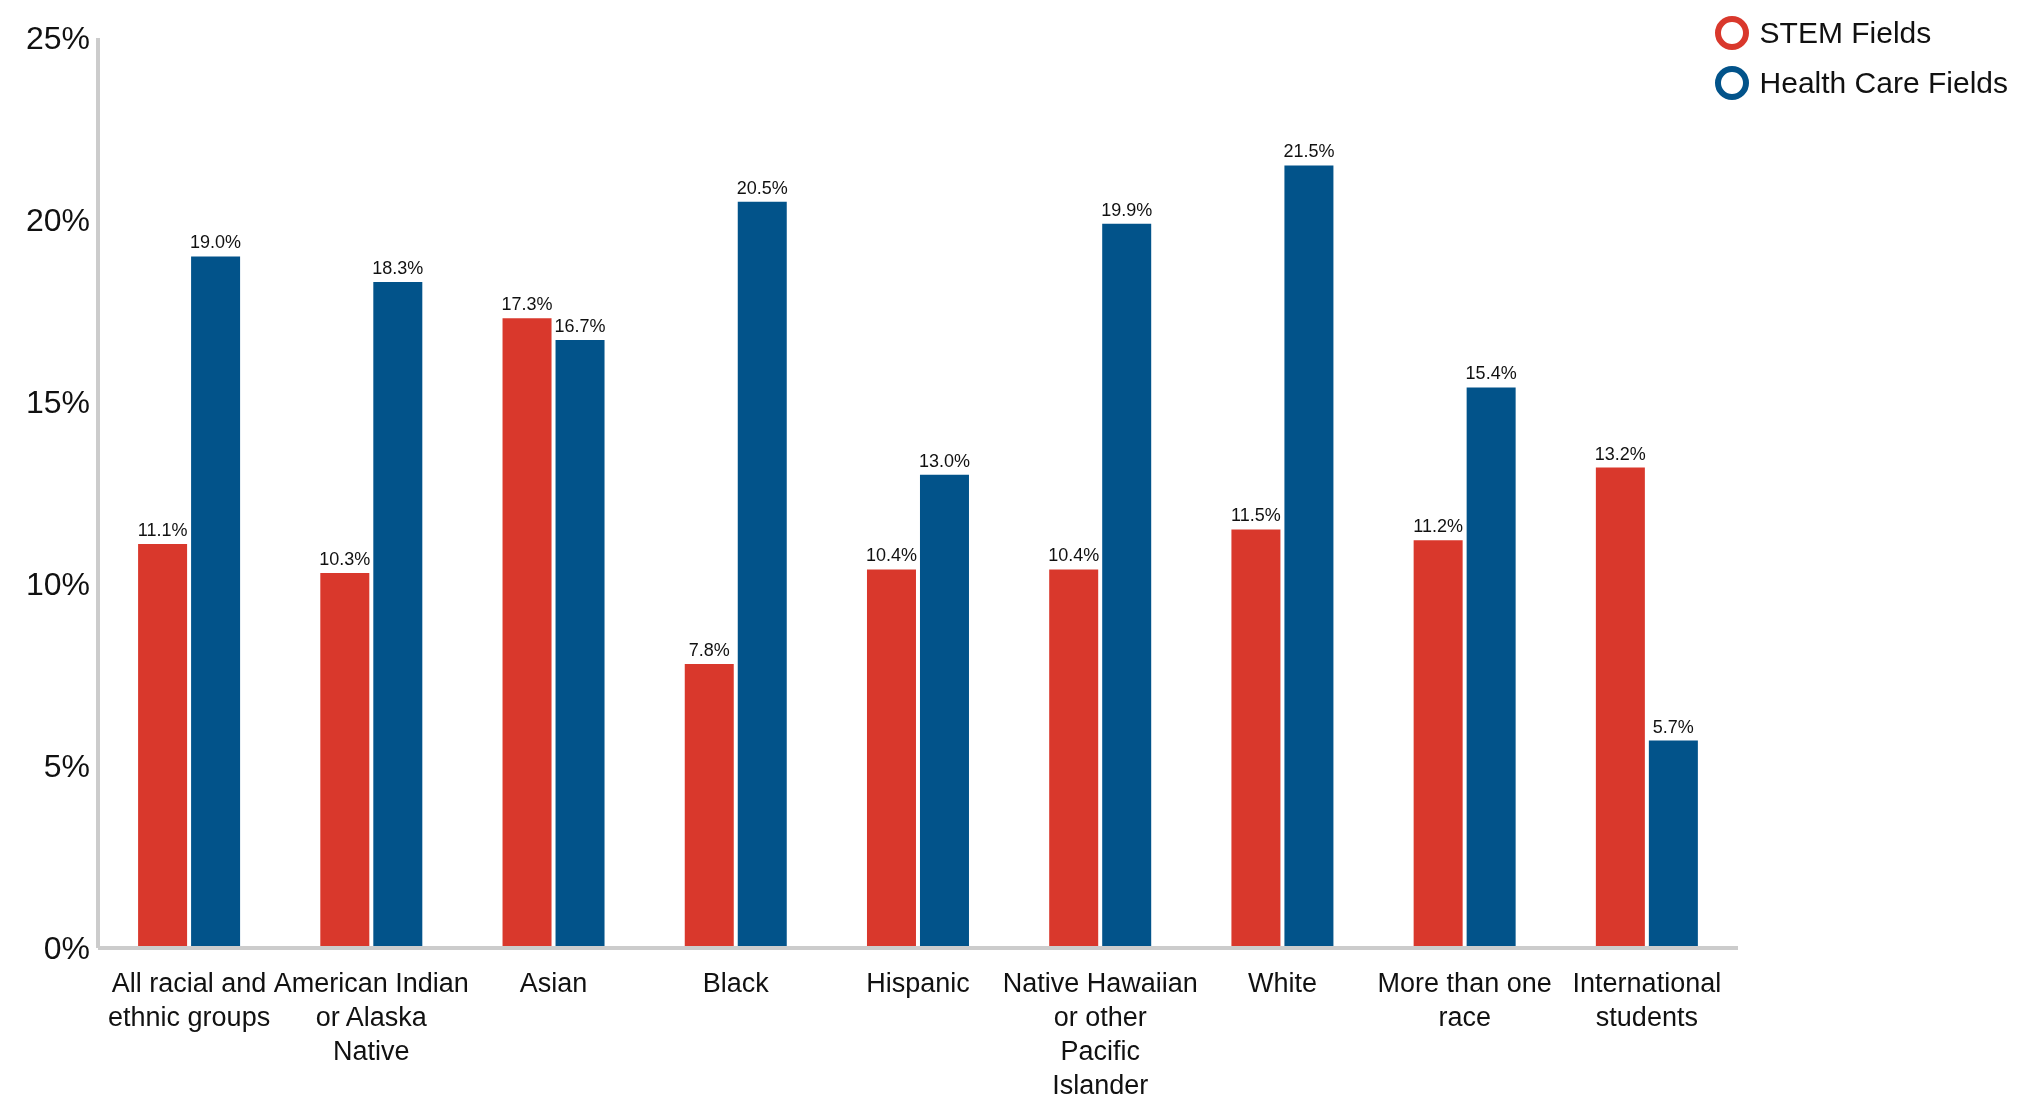 This screenshot has width=2023, height=1113. I want to click on x-tick-label: International students, so click(1647, 1000).